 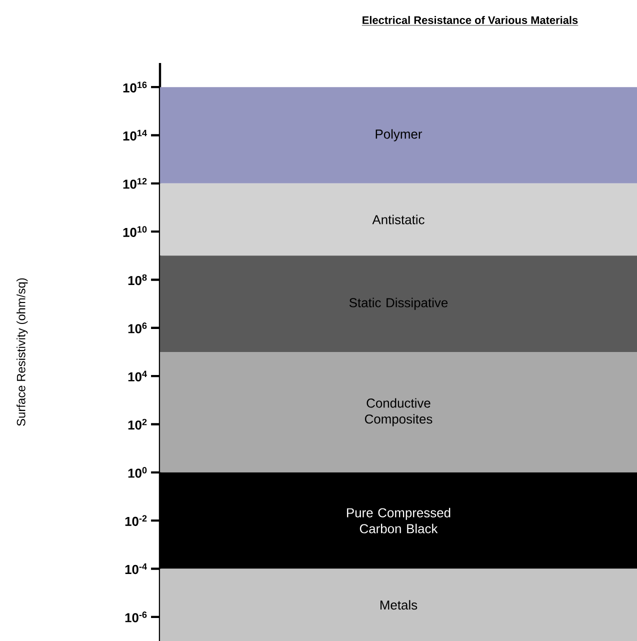 What do you see at coordinates (135, 87) in the screenshot?
I see `y-tick-label: 10$^{16}$` at bounding box center [135, 87].